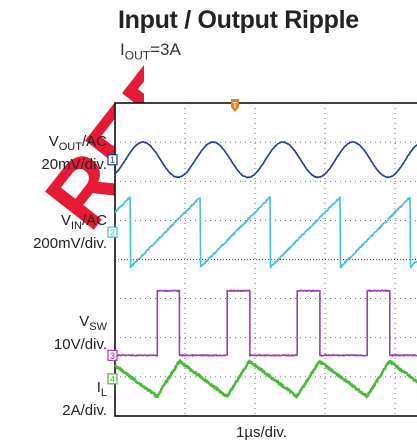 The image size is (417, 445). I want to click on ch4-ground-marker, so click(112, 379).